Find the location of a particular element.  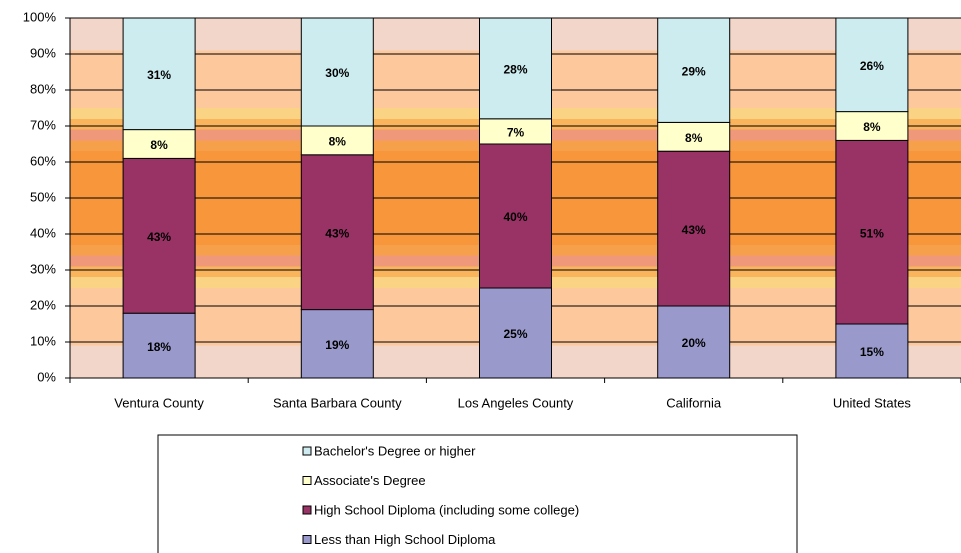

value-label: 40% is located at coordinates (515, 217).